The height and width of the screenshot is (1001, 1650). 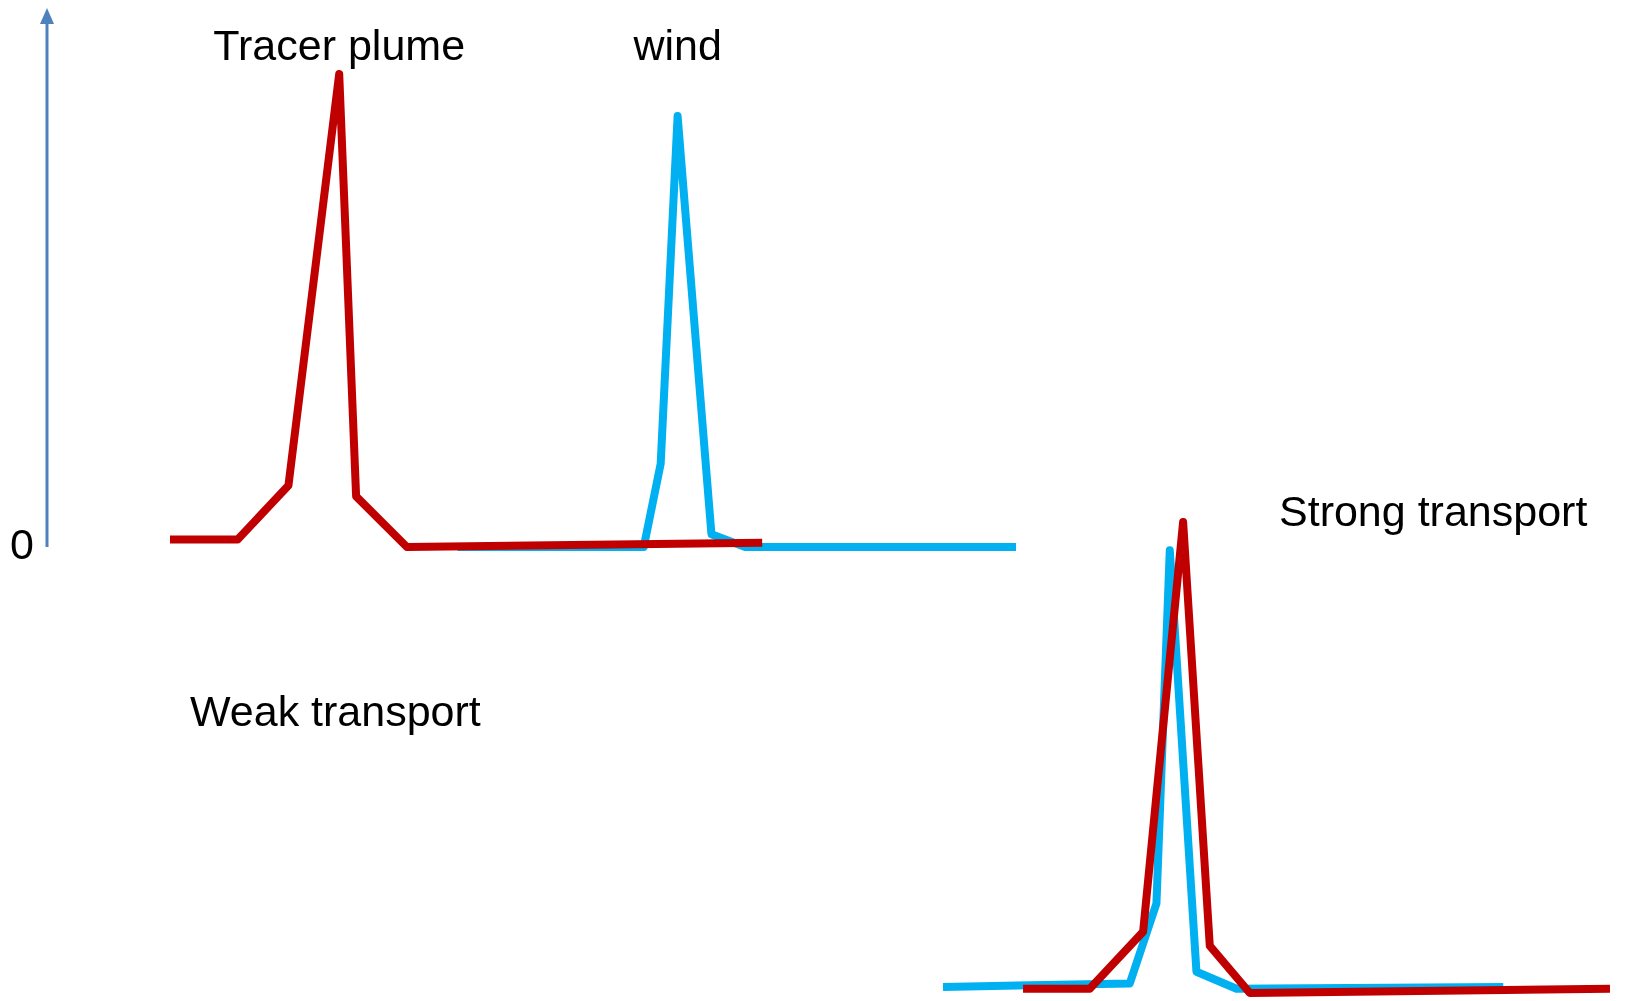 I want to click on text: Weak transport, so click(x=335, y=711).